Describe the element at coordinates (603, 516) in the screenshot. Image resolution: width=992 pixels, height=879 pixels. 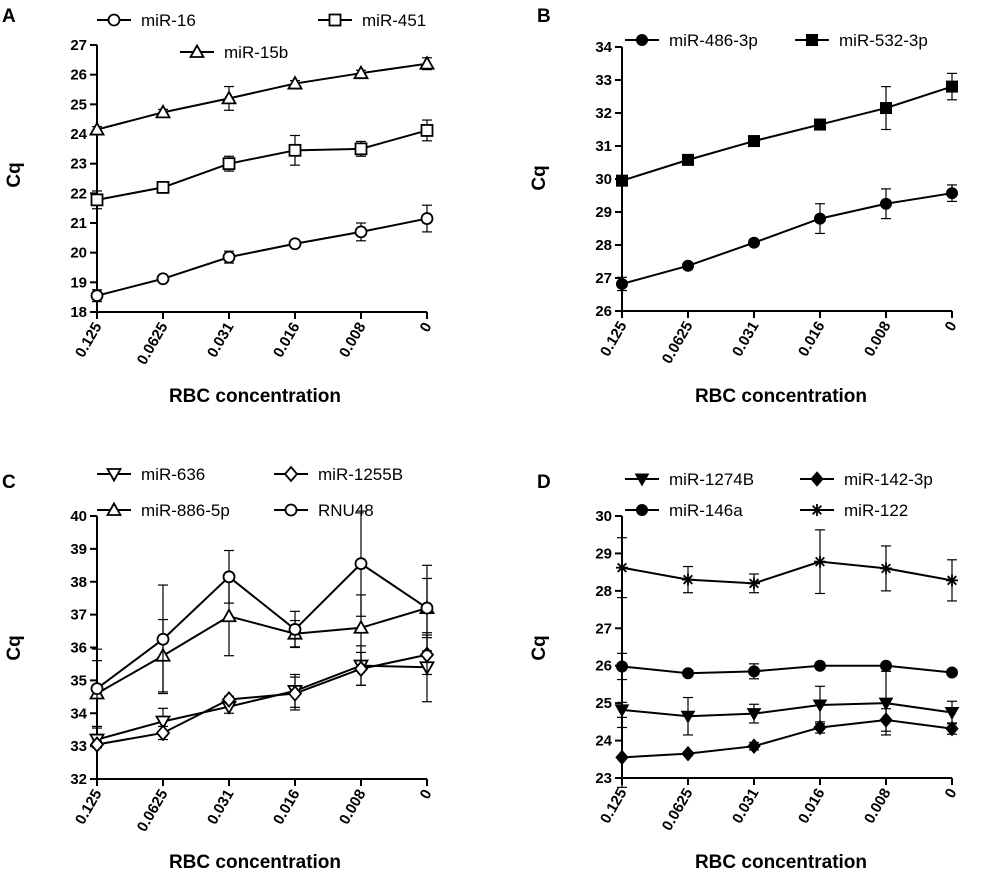
I see `panel-d-y-tick-label: 30` at that location.